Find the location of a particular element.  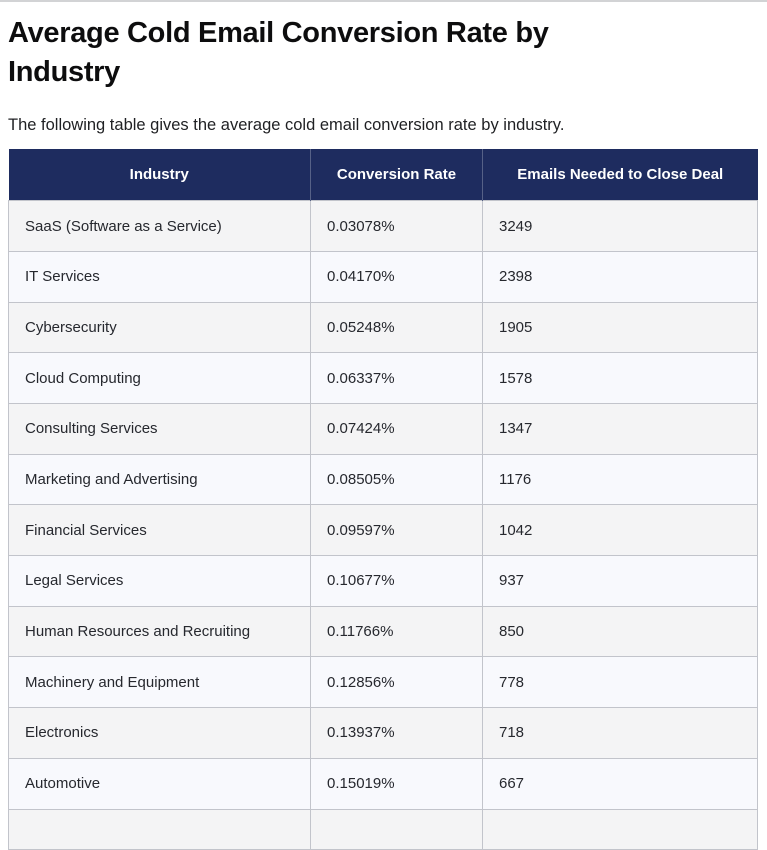

table-cell: Cloud Computing is located at coordinates (159, 378).